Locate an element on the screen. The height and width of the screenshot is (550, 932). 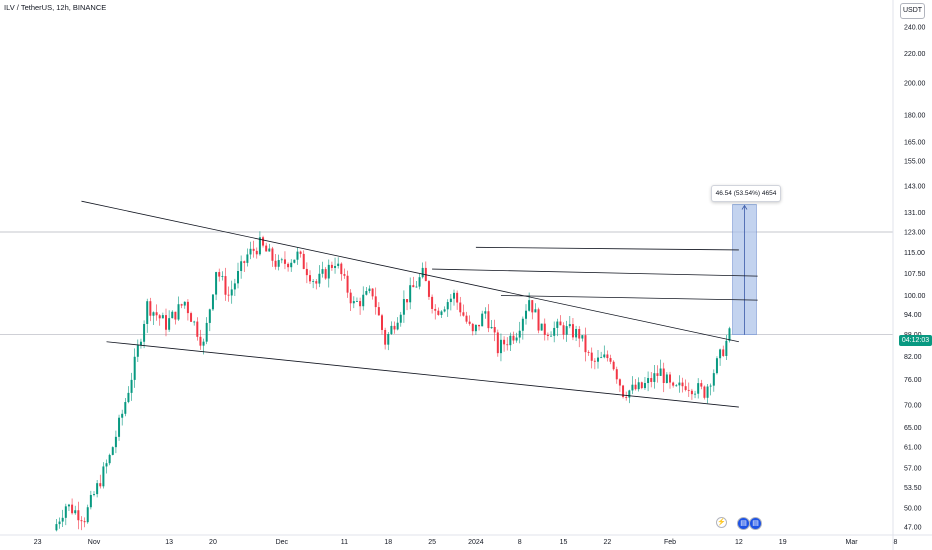
y-tick-label: 57.00 is located at coordinates (913, 468).